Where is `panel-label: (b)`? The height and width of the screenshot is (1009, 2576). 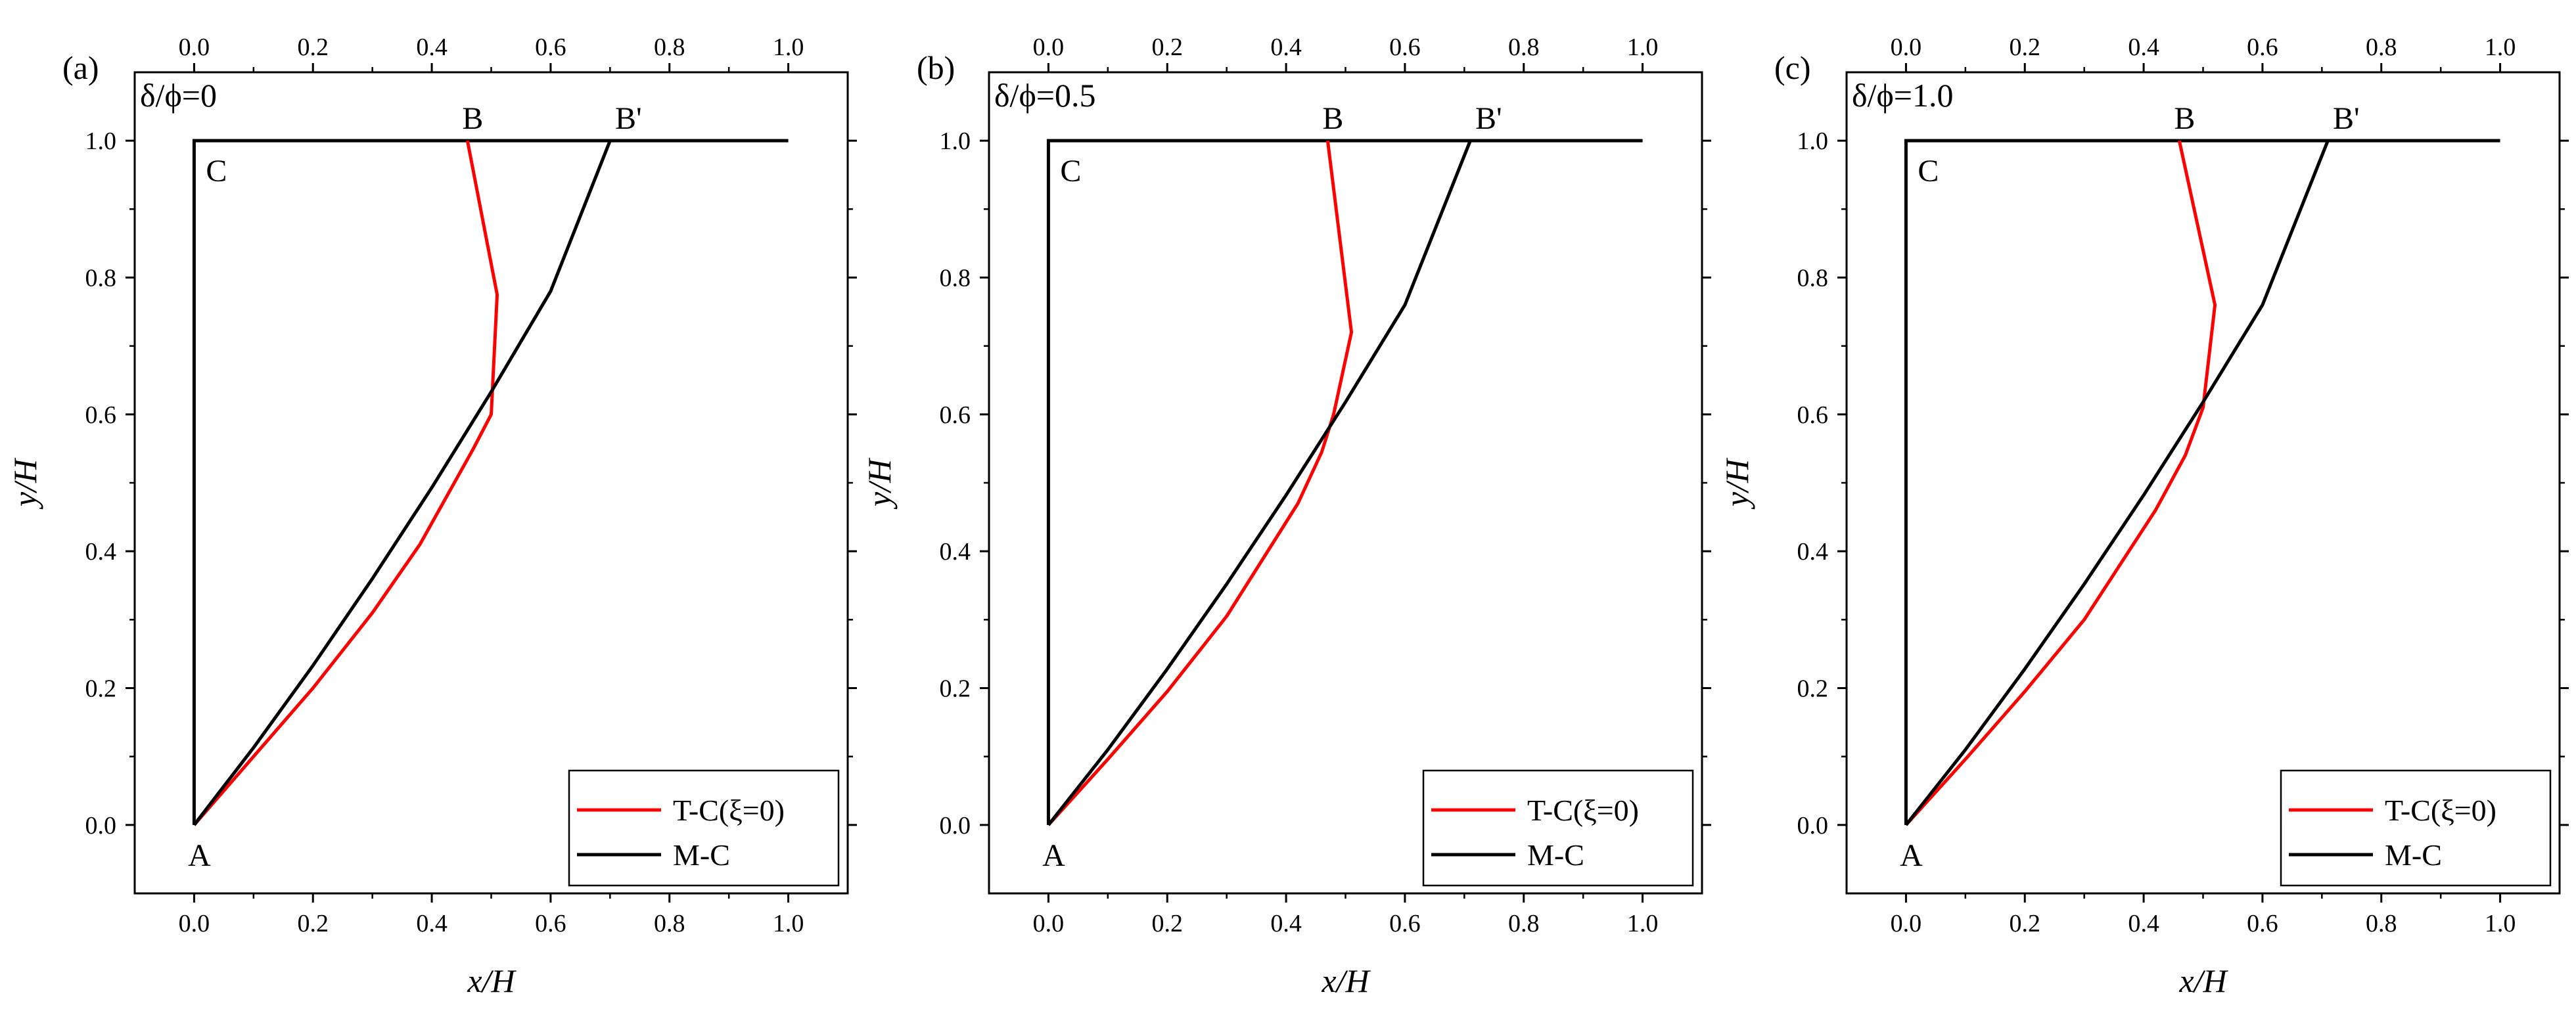
panel-label: (b) is located at coordinates (936, 67).